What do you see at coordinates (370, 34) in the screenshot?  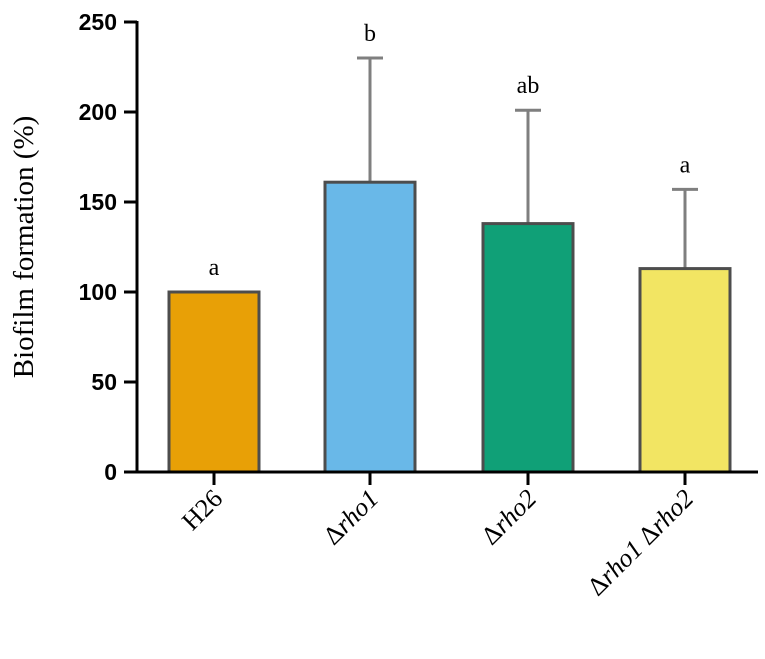 I see `significance-label: b` at bounding box center [370, 34].